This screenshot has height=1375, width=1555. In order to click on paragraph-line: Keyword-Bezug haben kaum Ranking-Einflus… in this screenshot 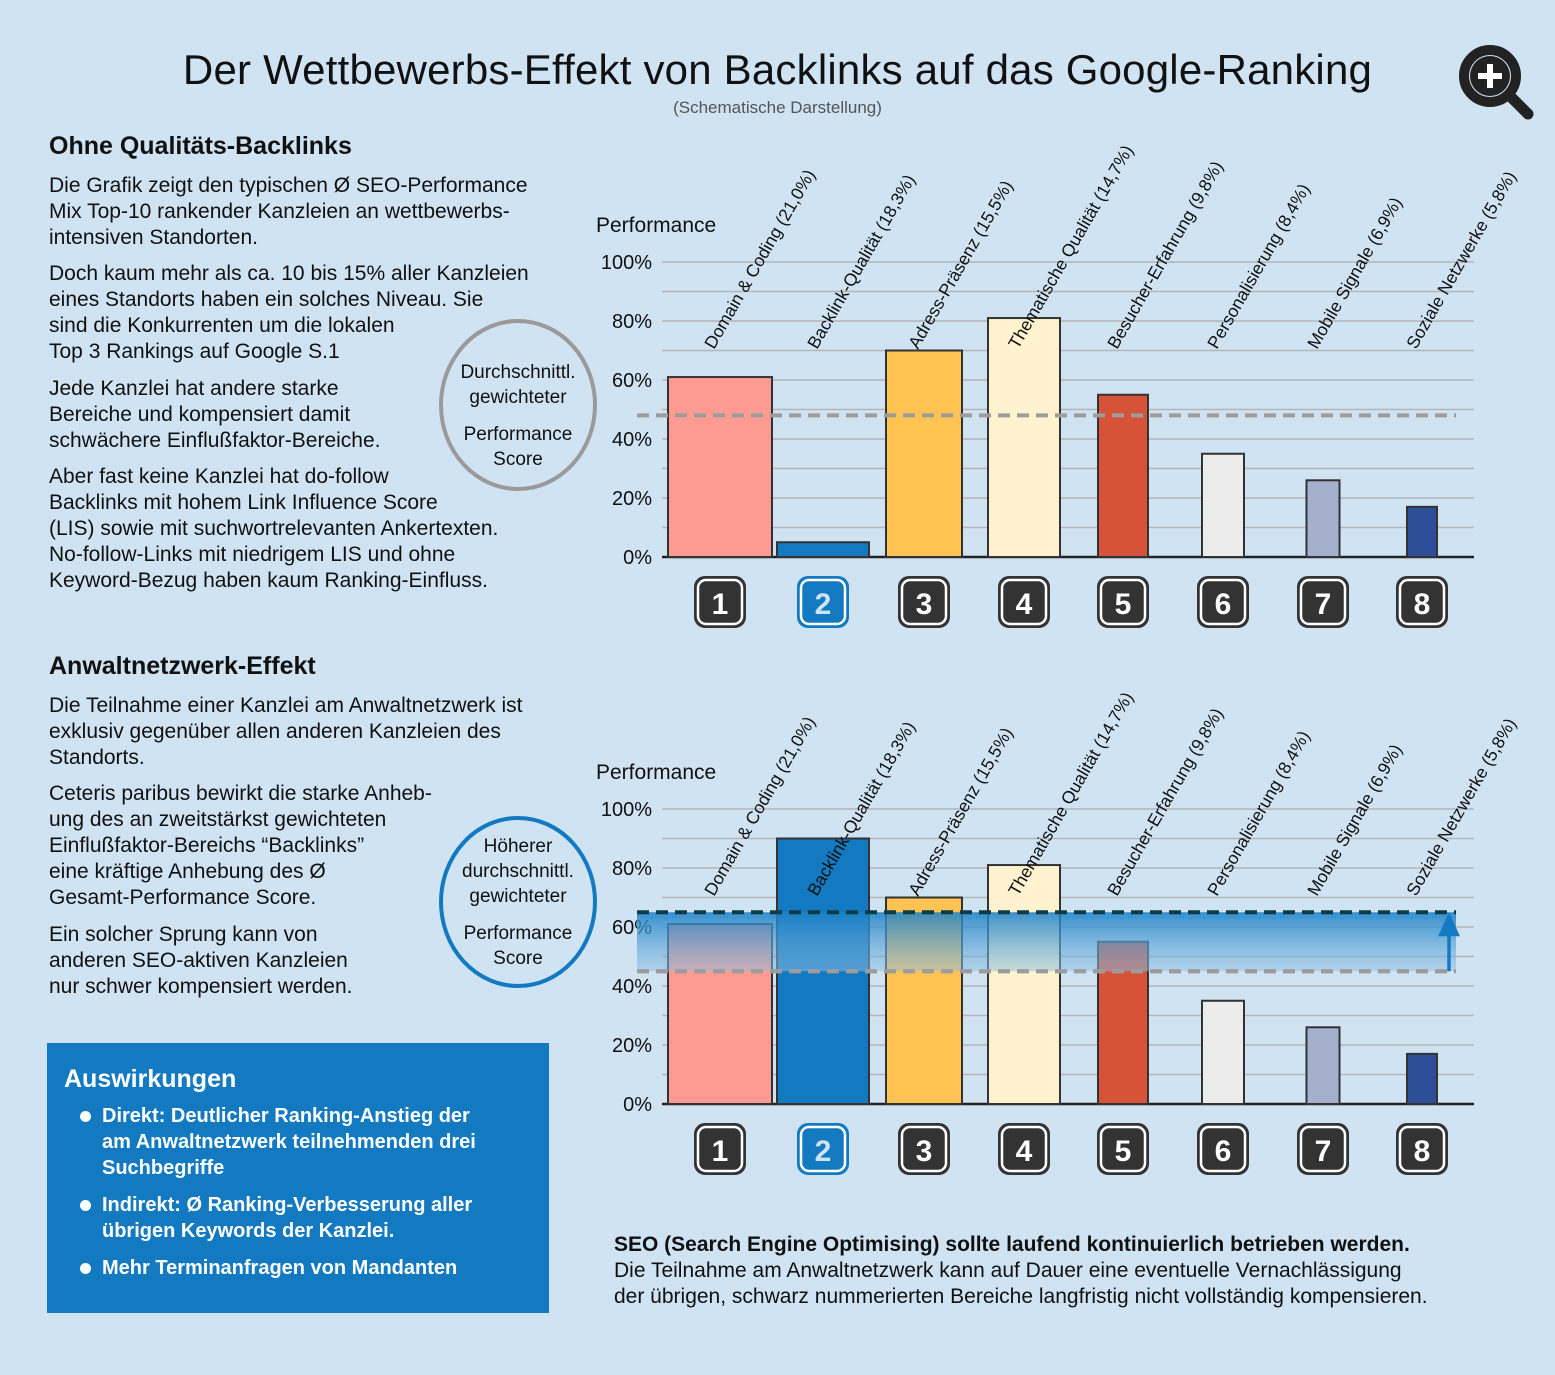, I will do `click(268, 580)`.